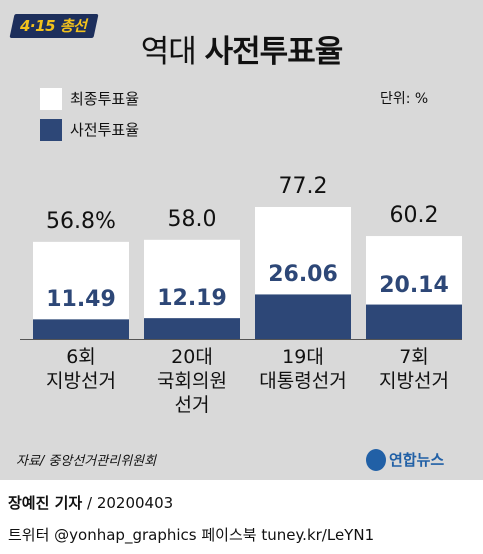 This screenshot has width=483, height=554. What do you see at coordinates (303, 275) in the screenshot?
I see `early-value-label-2: 26.06` at bounding box center [303, 275].